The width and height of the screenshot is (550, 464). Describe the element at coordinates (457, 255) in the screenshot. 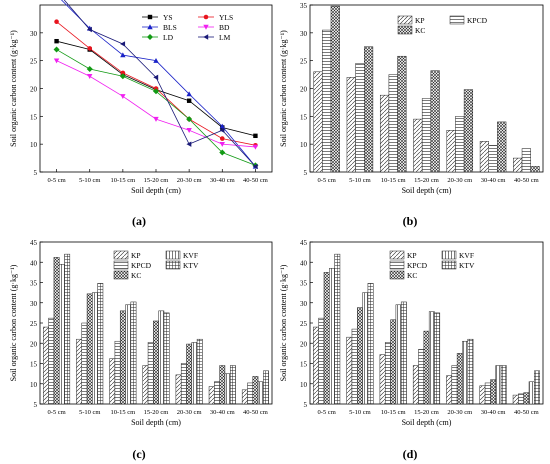

I see `legend-item-kvf: KVF` at that location.